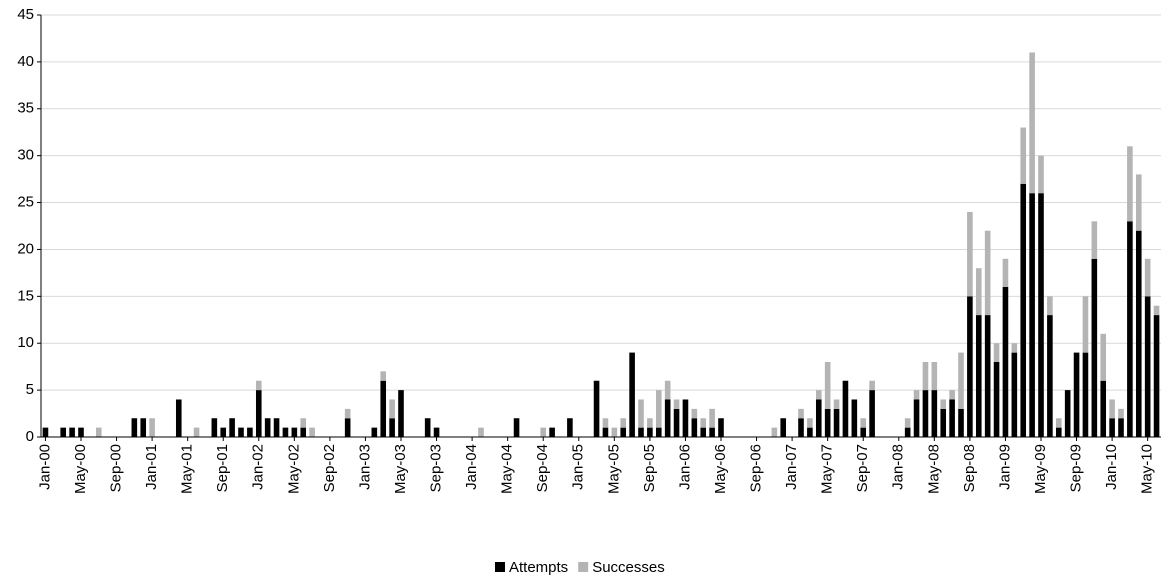  What do you see at coordinates (25, 295) in the screenshot?
I see `y-tick-label: 15` at bounding box center [25, 295].